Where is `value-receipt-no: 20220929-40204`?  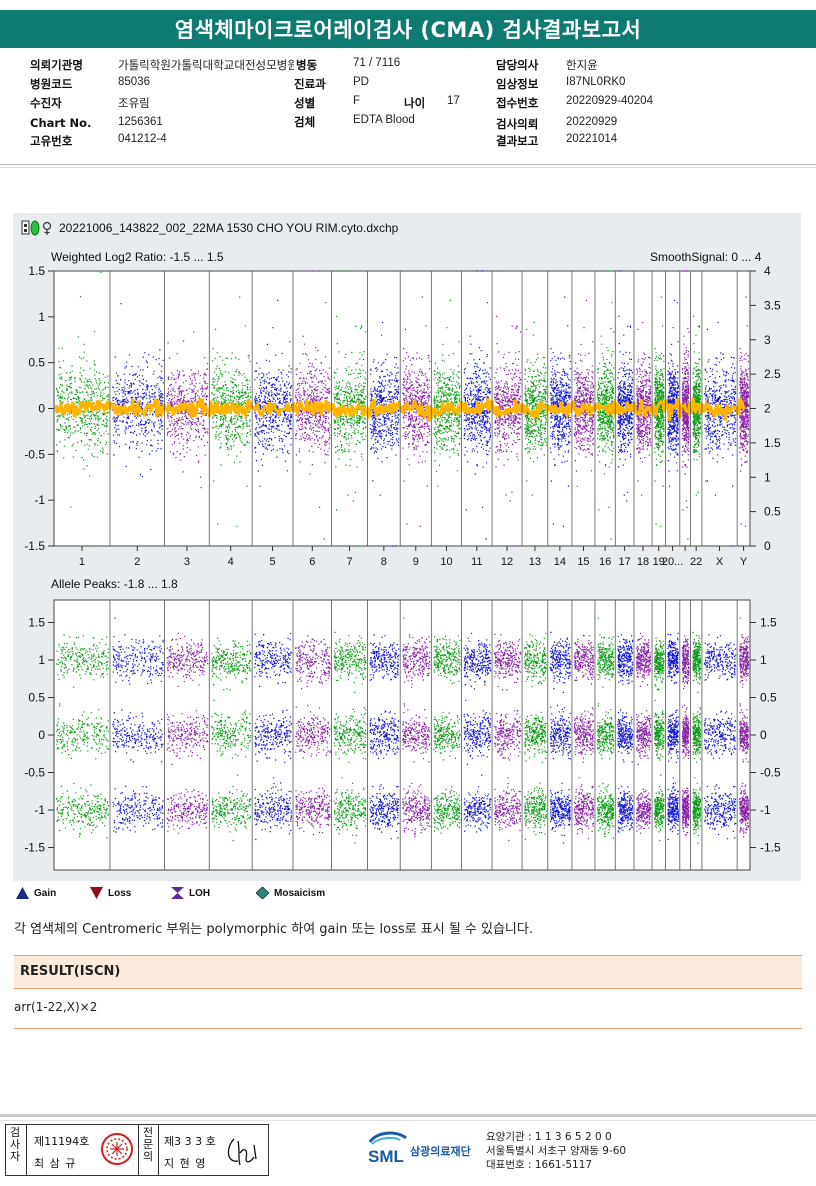
value-receipt-no: 20220929-40204 is located at coordinates (609, 101).